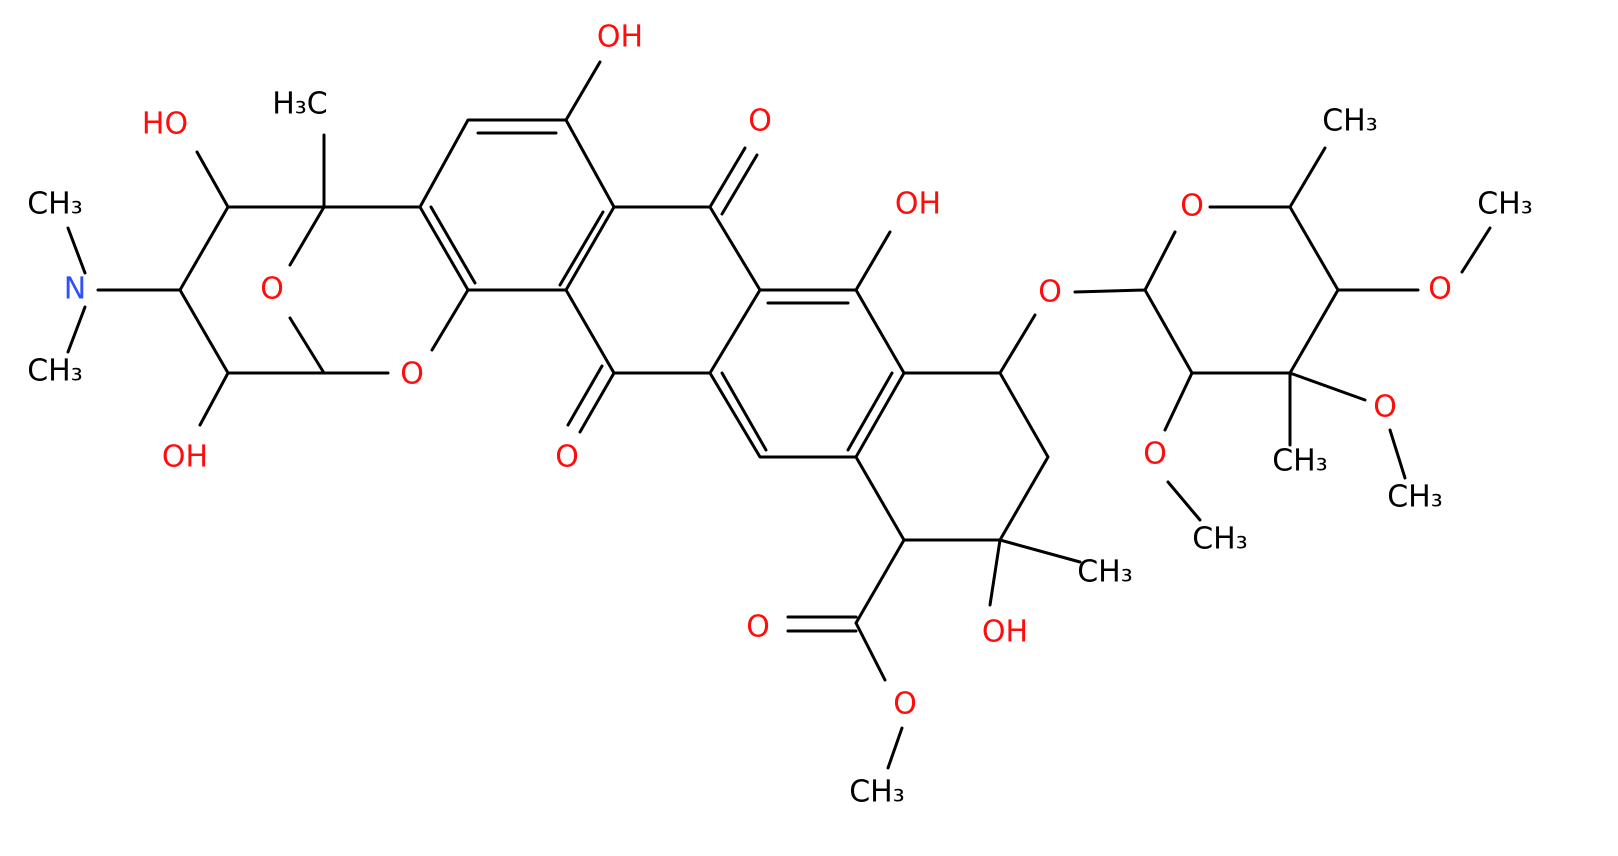 This screenshot has width=1618, height=856. What do you see at coordinates (165, 124) in the screenshot?
I see `atom-label: HO` at bounding box center [165, 124].